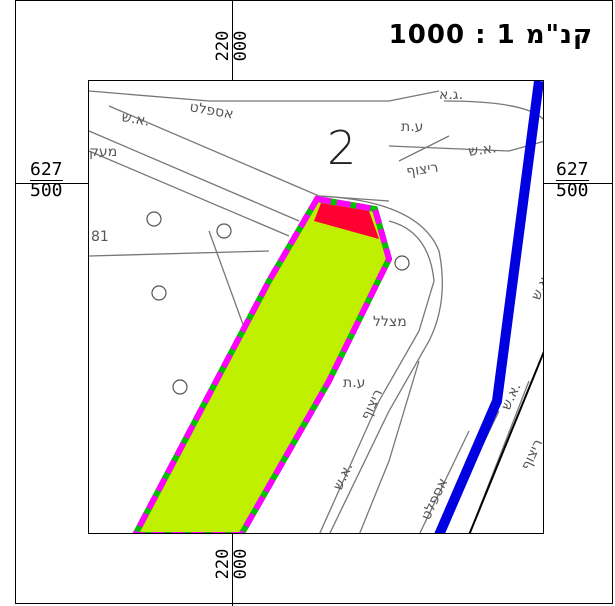  I want to click on label-as-3: א.ש., so click(343, 476).